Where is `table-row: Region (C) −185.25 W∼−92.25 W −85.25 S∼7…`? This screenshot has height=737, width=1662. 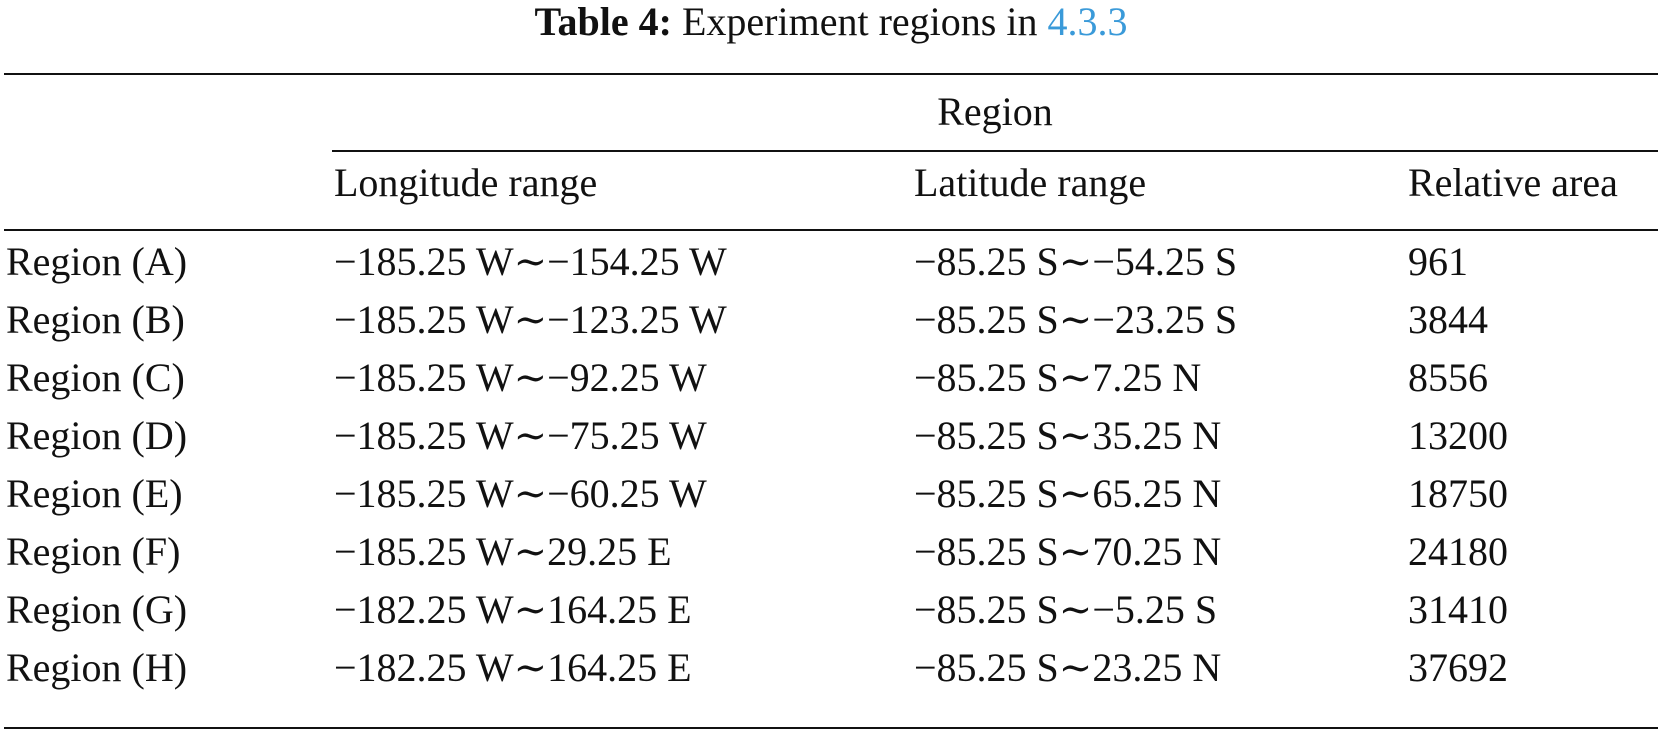 table-row: Region (C) −185.25 W∼−92.25 W −85.25 S∼7… is located at coordinates (831, 386).